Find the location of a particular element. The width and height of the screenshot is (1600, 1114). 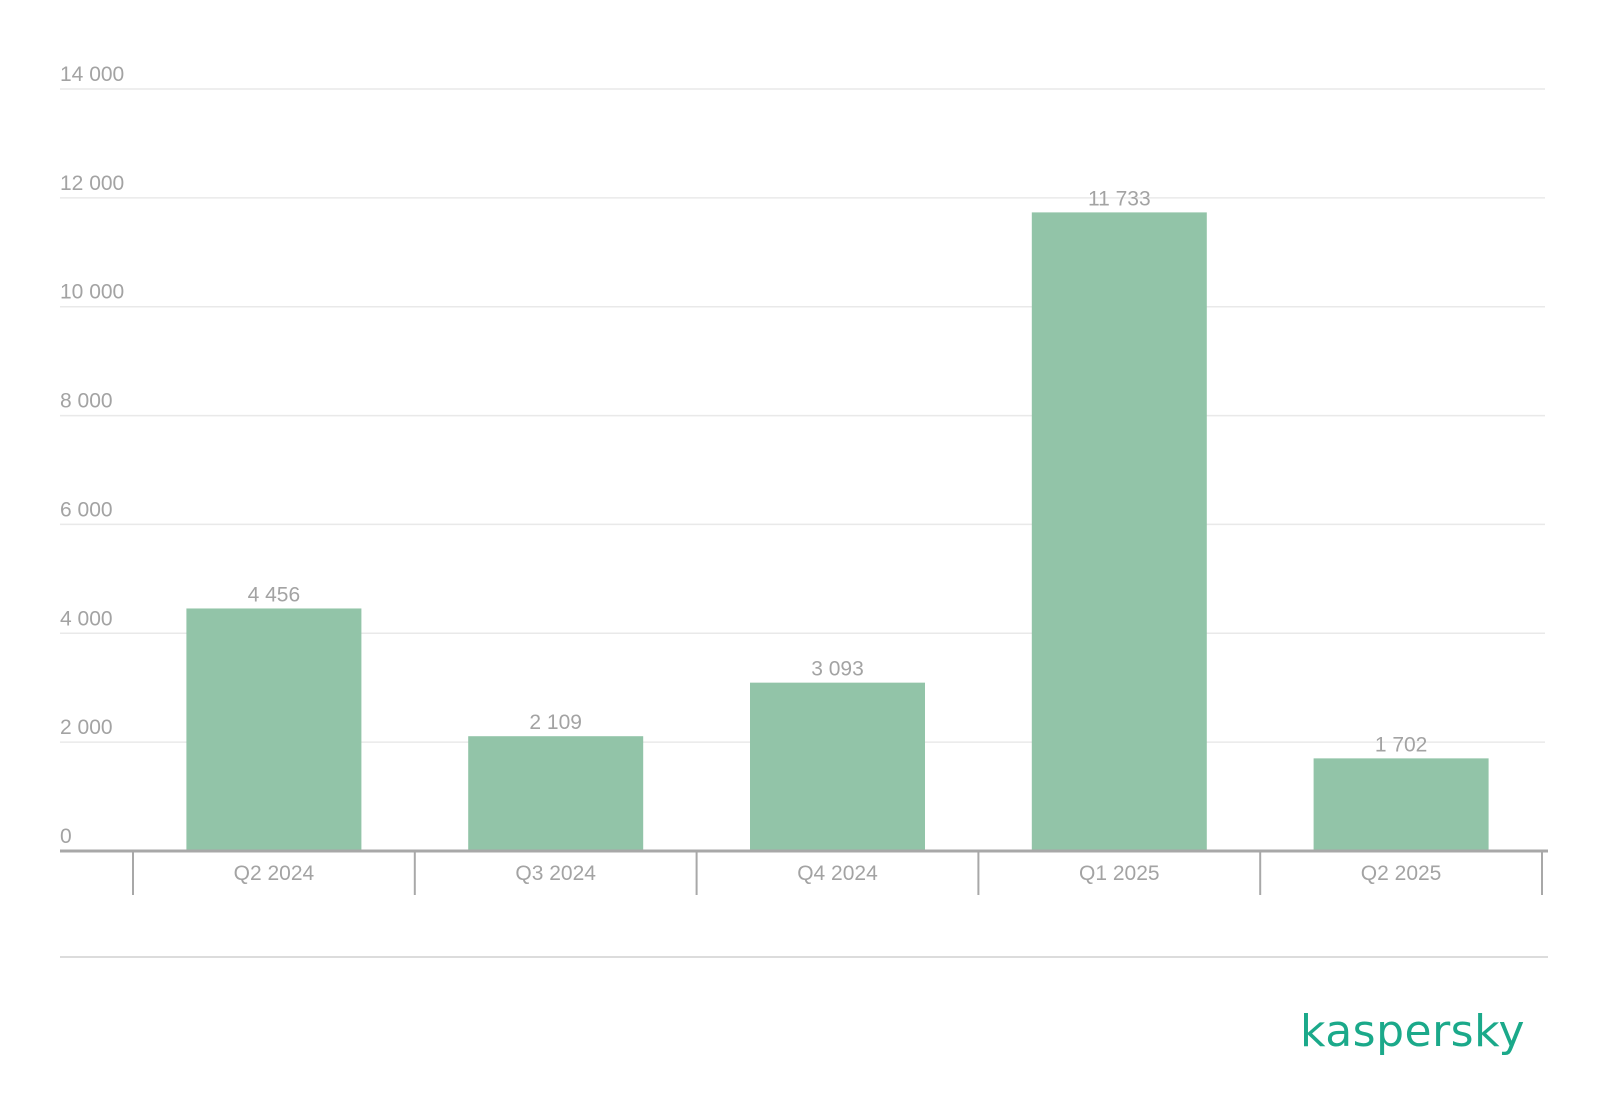

y-tick-label: 0 is located at coordinates (66, 836).